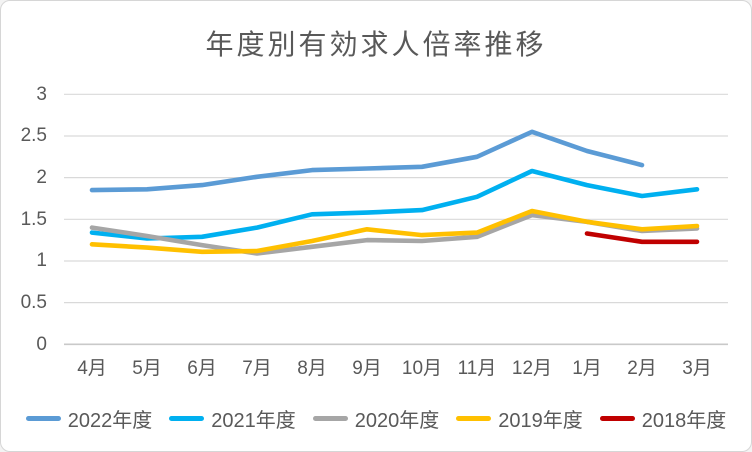  I want to click on x-tick-label-2月: 2月, so click(642, 368).